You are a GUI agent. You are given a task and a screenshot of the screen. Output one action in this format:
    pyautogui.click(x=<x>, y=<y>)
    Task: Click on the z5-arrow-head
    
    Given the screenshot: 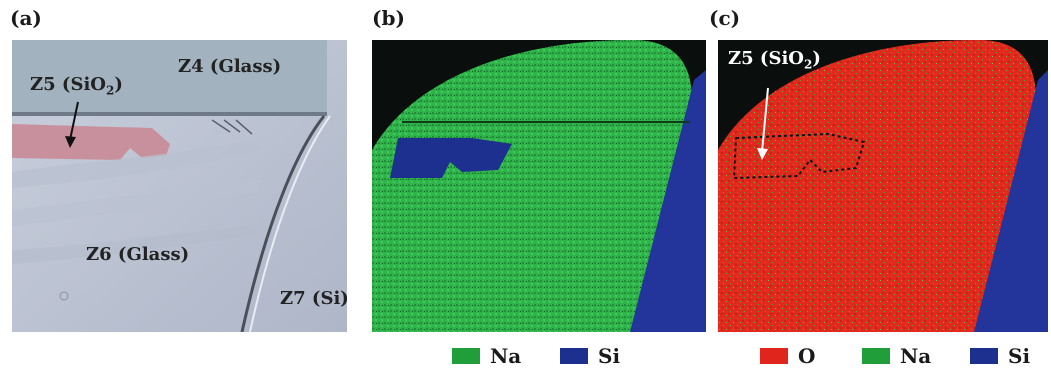 What is the action you would take?
    pyautogui.click(x=70, y=142)
    